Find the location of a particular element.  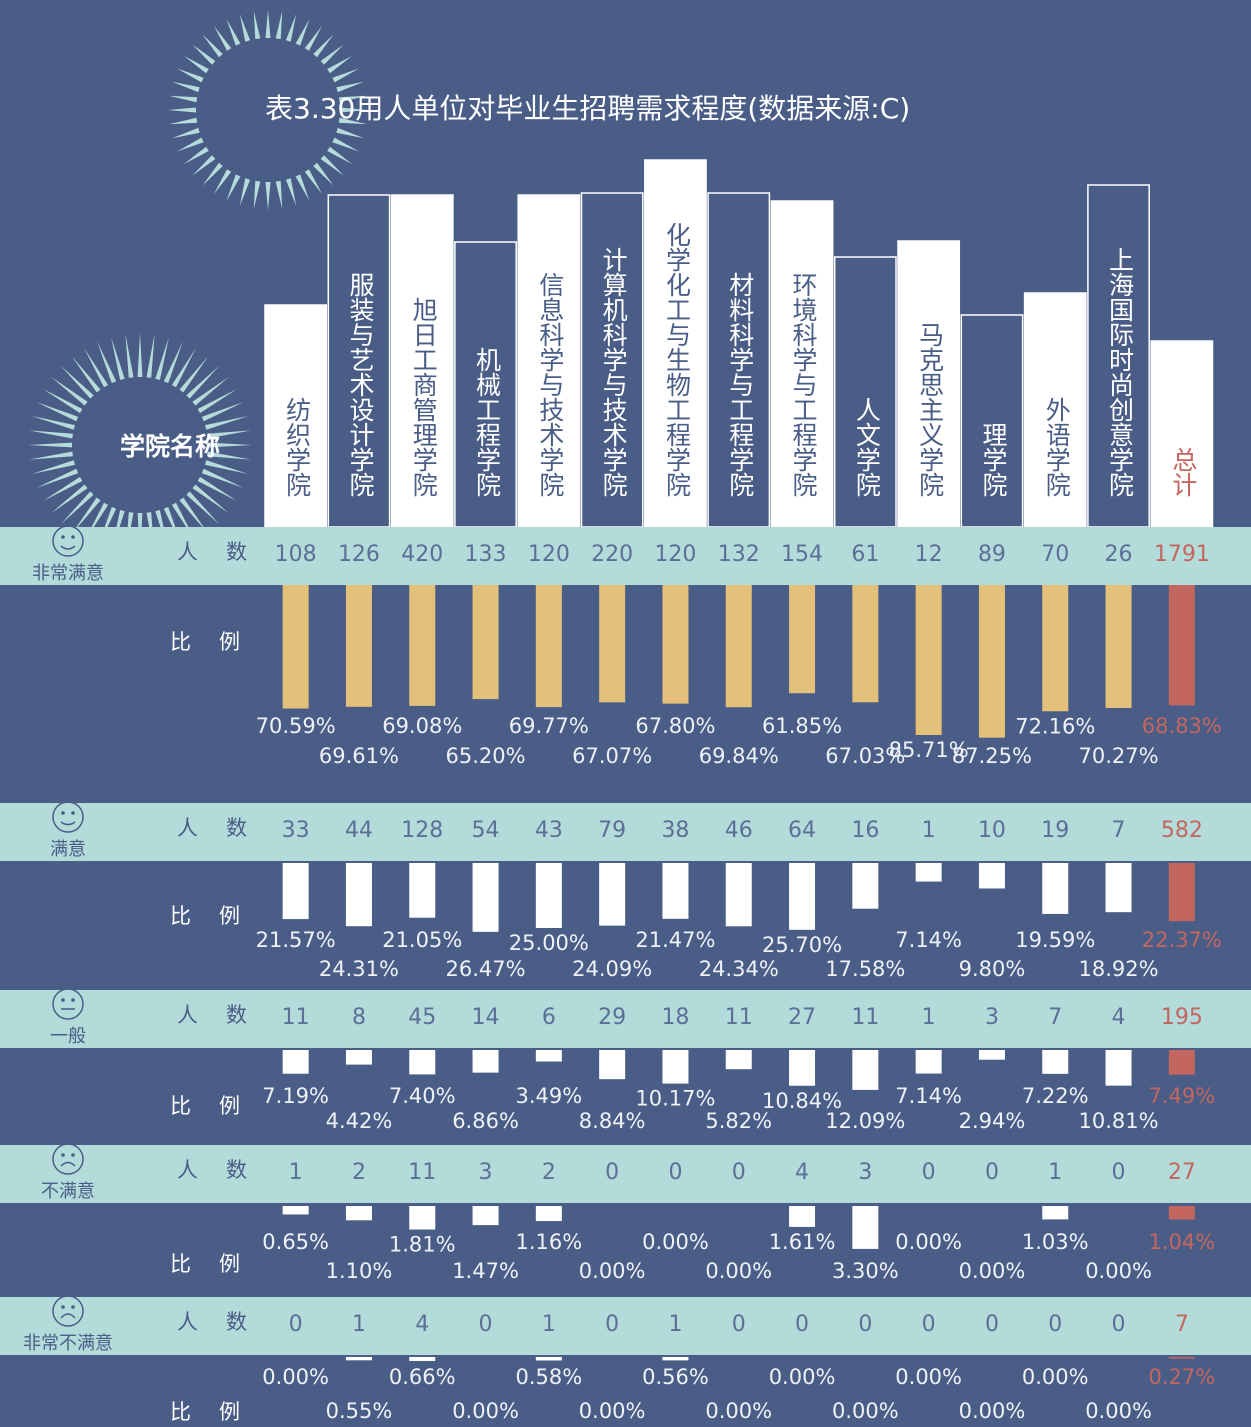

count: 44 is located at coordinates (359, 830).